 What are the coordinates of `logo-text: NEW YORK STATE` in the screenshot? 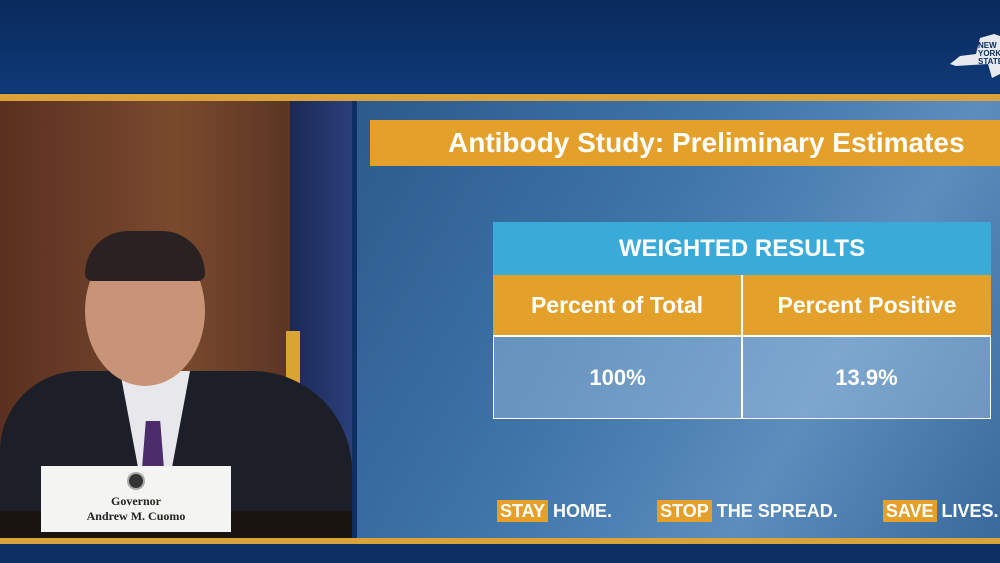 It's located at (989, 53).